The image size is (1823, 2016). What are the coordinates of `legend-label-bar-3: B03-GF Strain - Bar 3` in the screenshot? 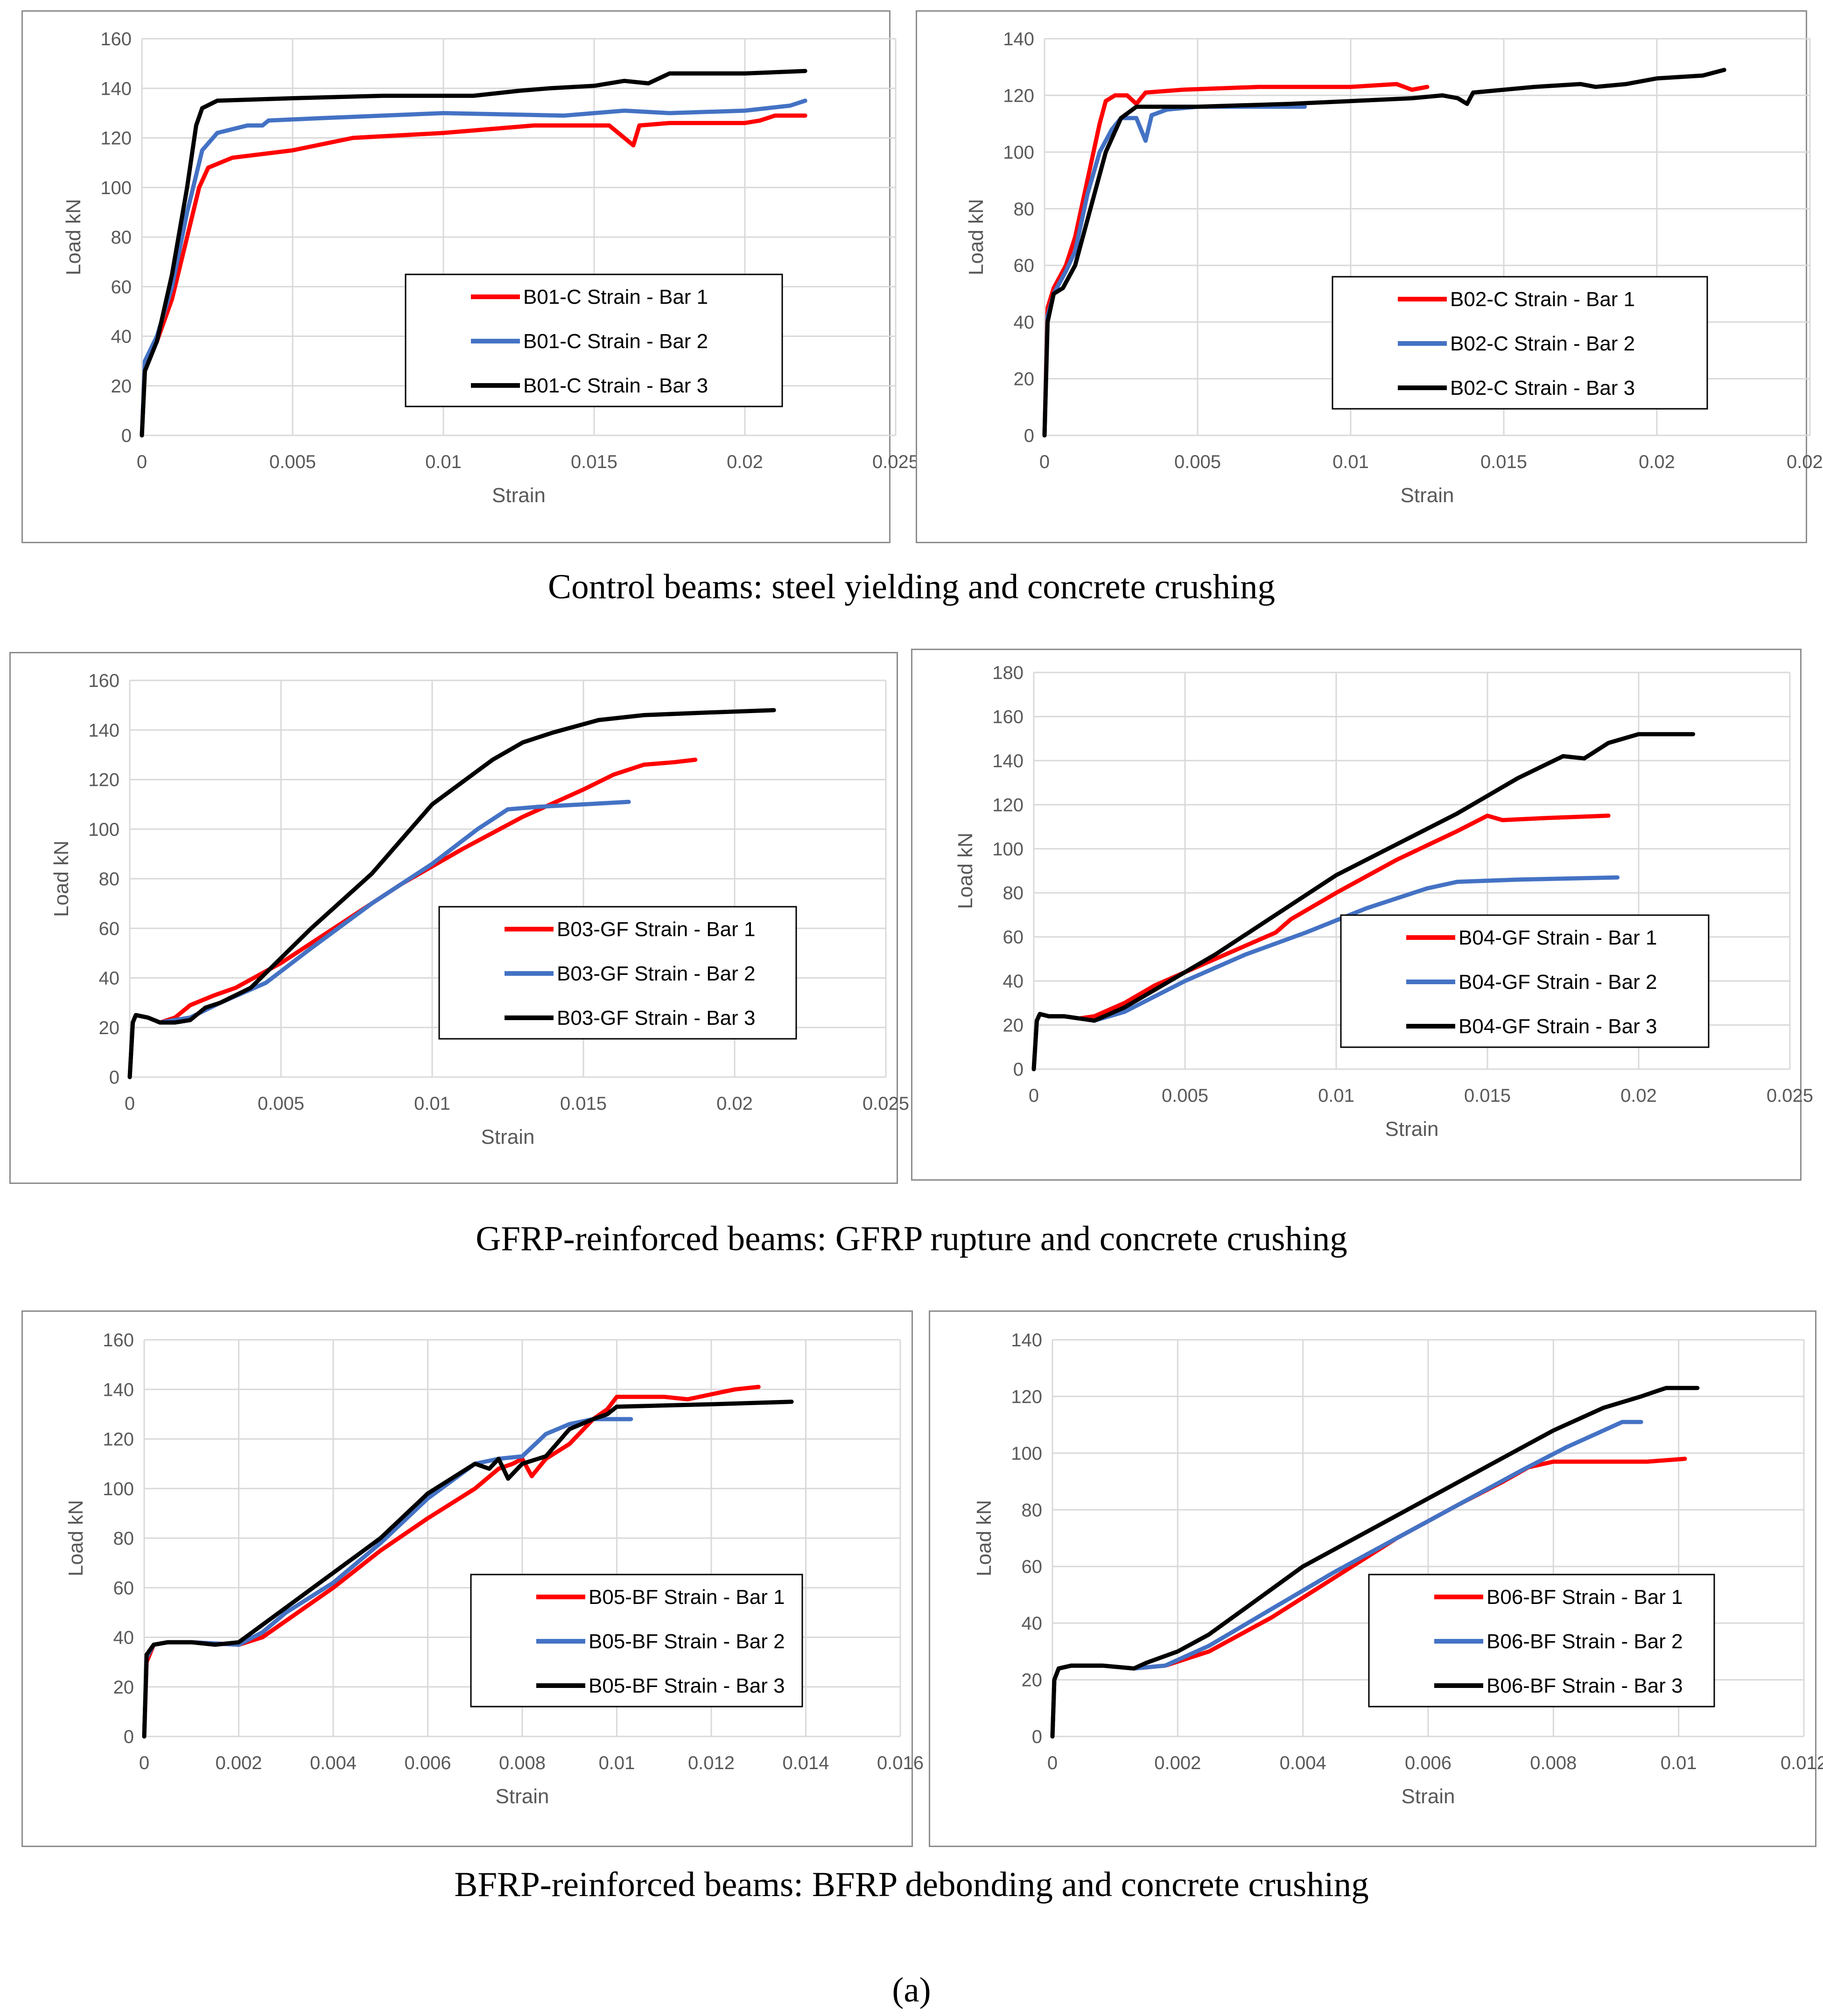 It's located at (656, 1018).